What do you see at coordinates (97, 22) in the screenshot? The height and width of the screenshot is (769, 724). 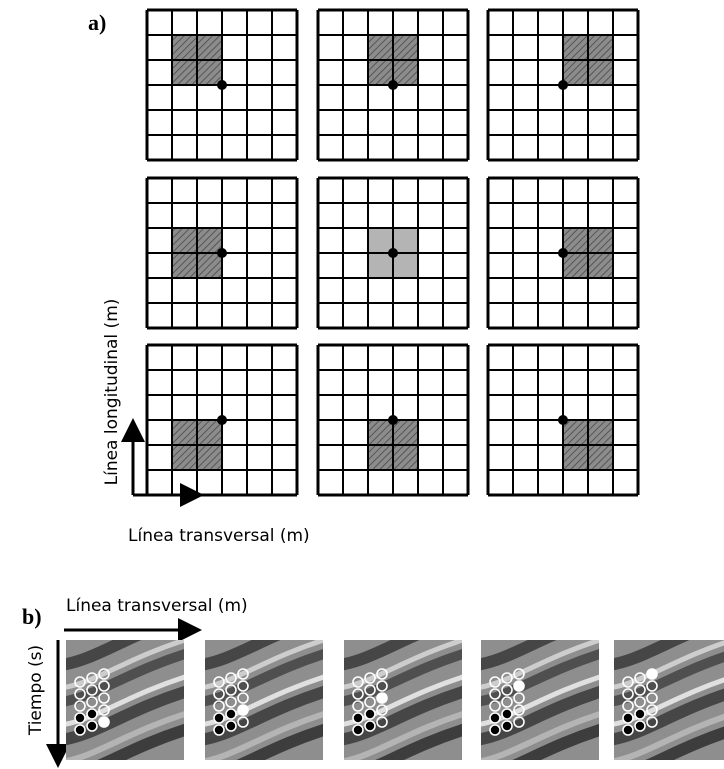 I see `panel-label: a)` at bounding box center [97, 22].